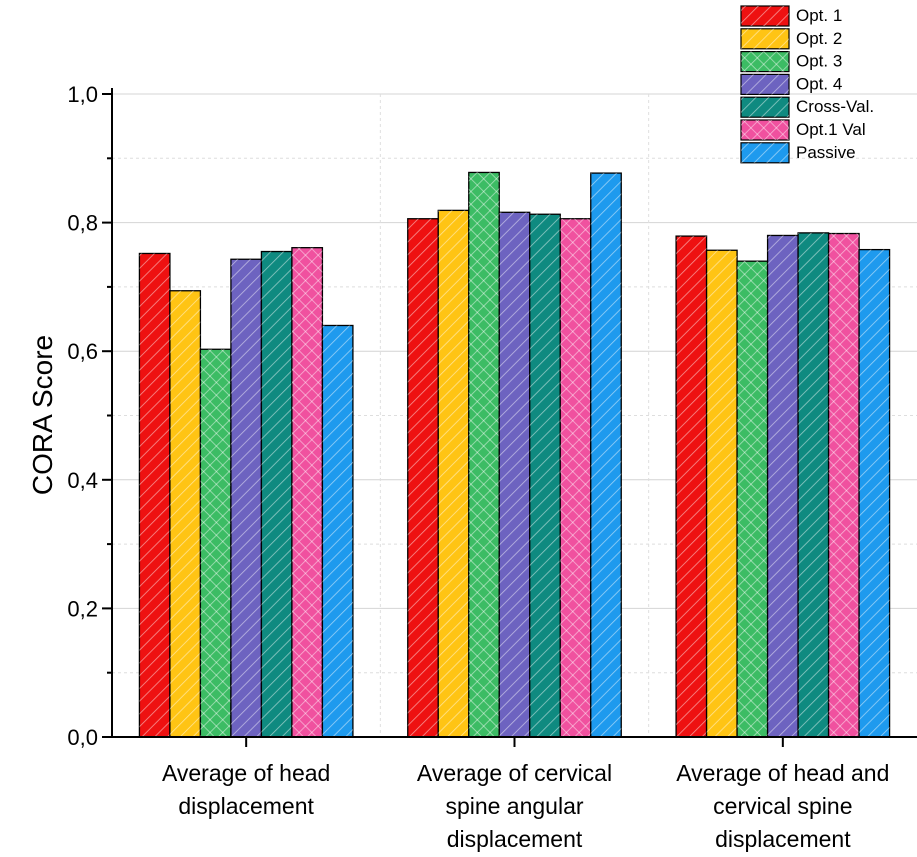 This screenshot has height=857, width=917. I want to click on legend-label: Opt. 1, so click(819, 15).